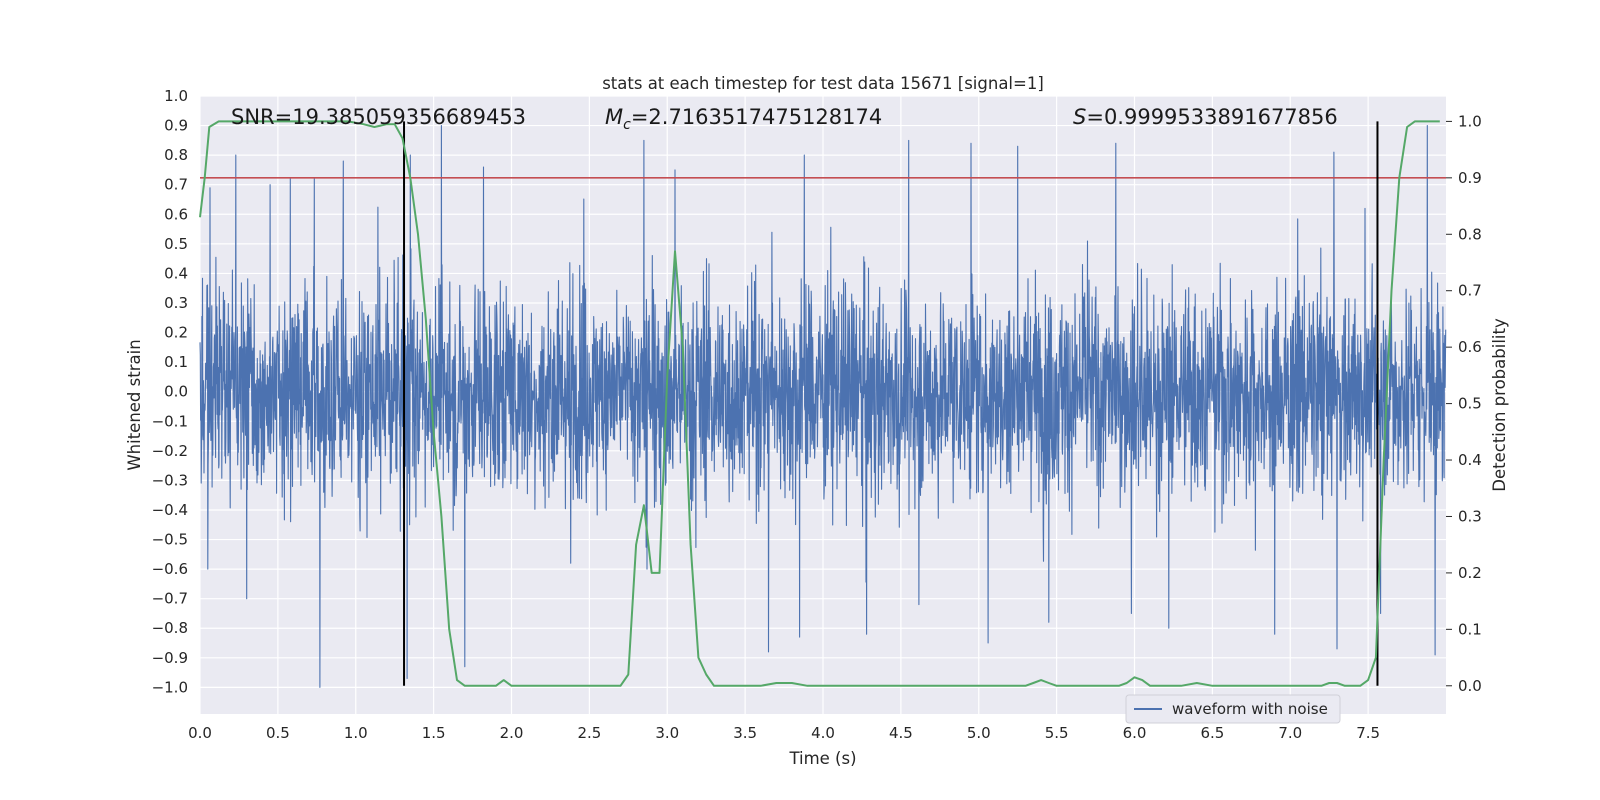  Describe the element at coordinates (589, 733) in the screenshot. I see `x-tick-label: 2.5` at that location.